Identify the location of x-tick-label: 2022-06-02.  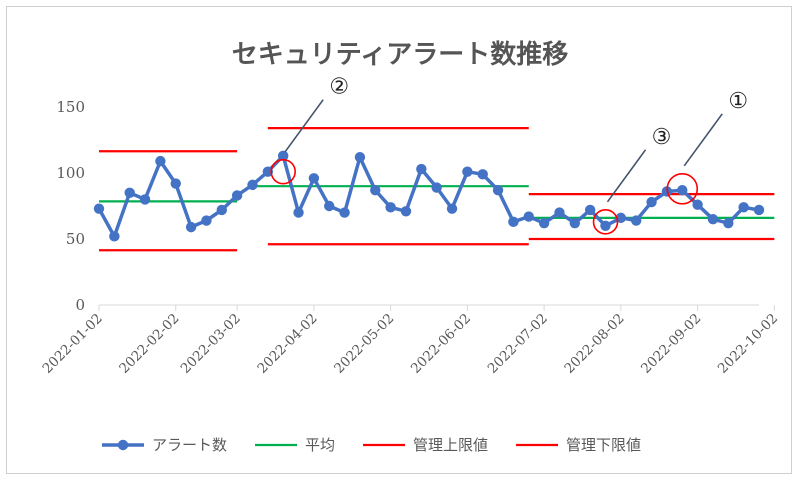
(441, 344).